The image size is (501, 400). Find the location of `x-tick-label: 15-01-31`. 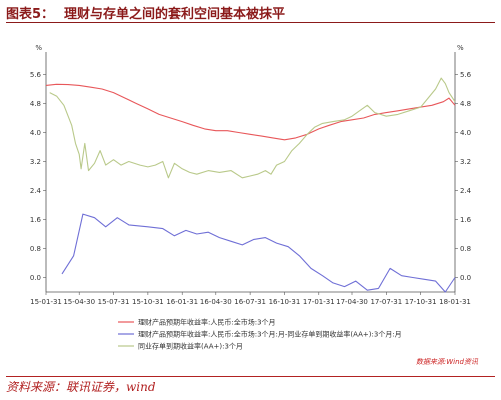

x-tick-label: 15-01-31 is located at coordinates (46, 302).